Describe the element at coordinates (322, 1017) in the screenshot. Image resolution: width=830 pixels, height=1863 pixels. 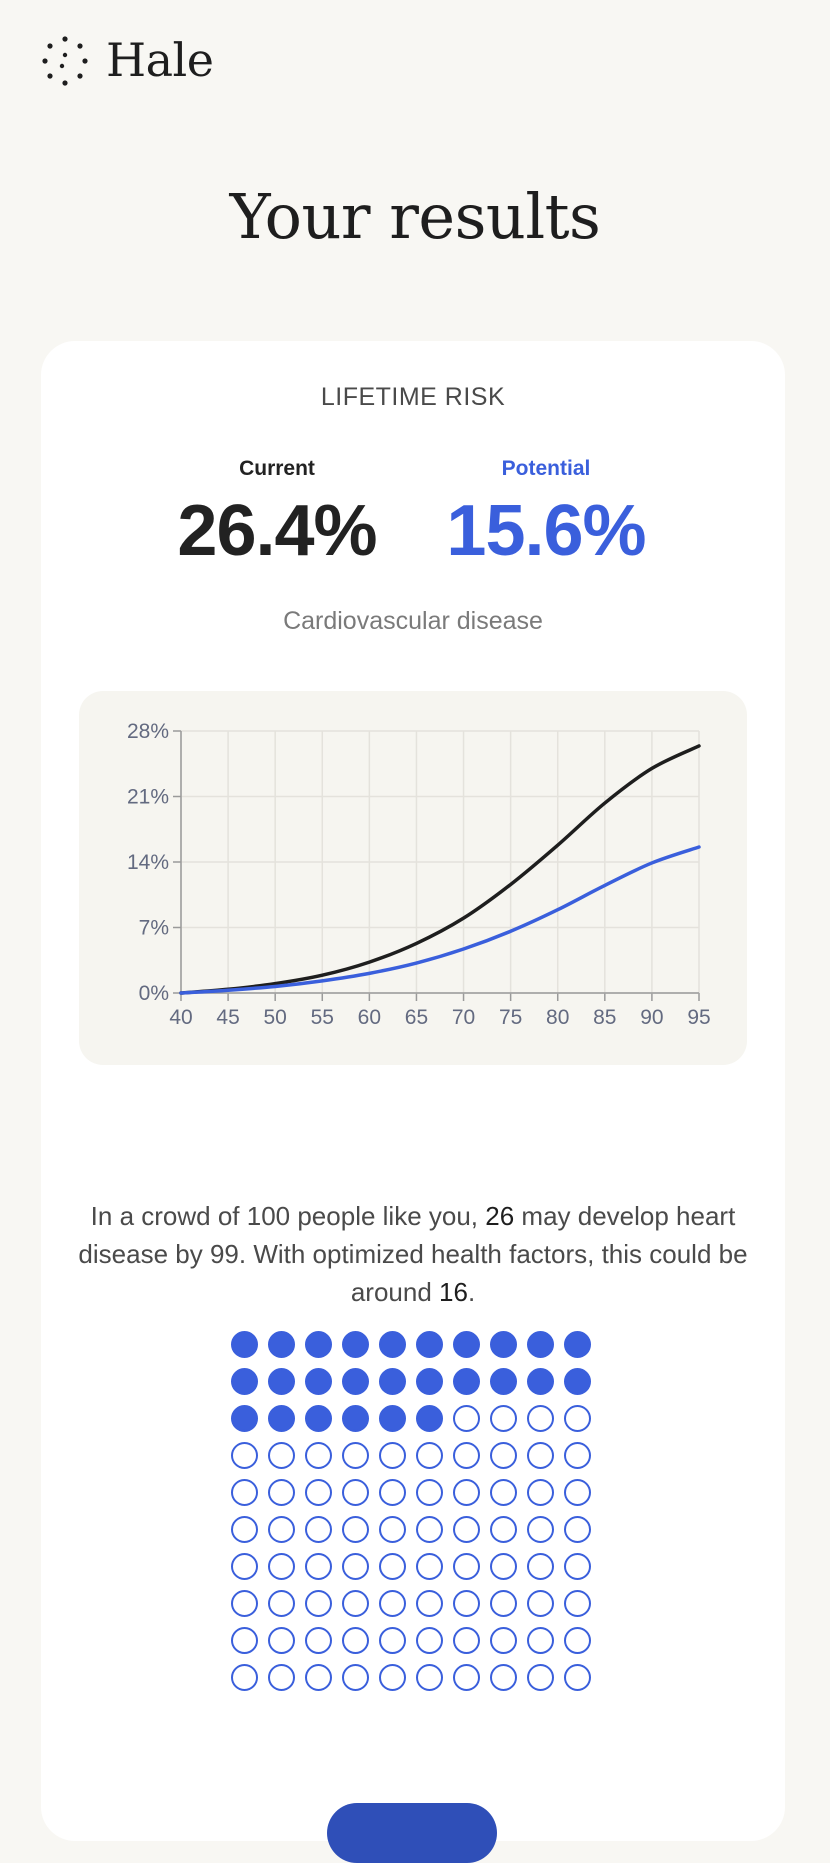
I see `x-tick-label: 55` at that location.